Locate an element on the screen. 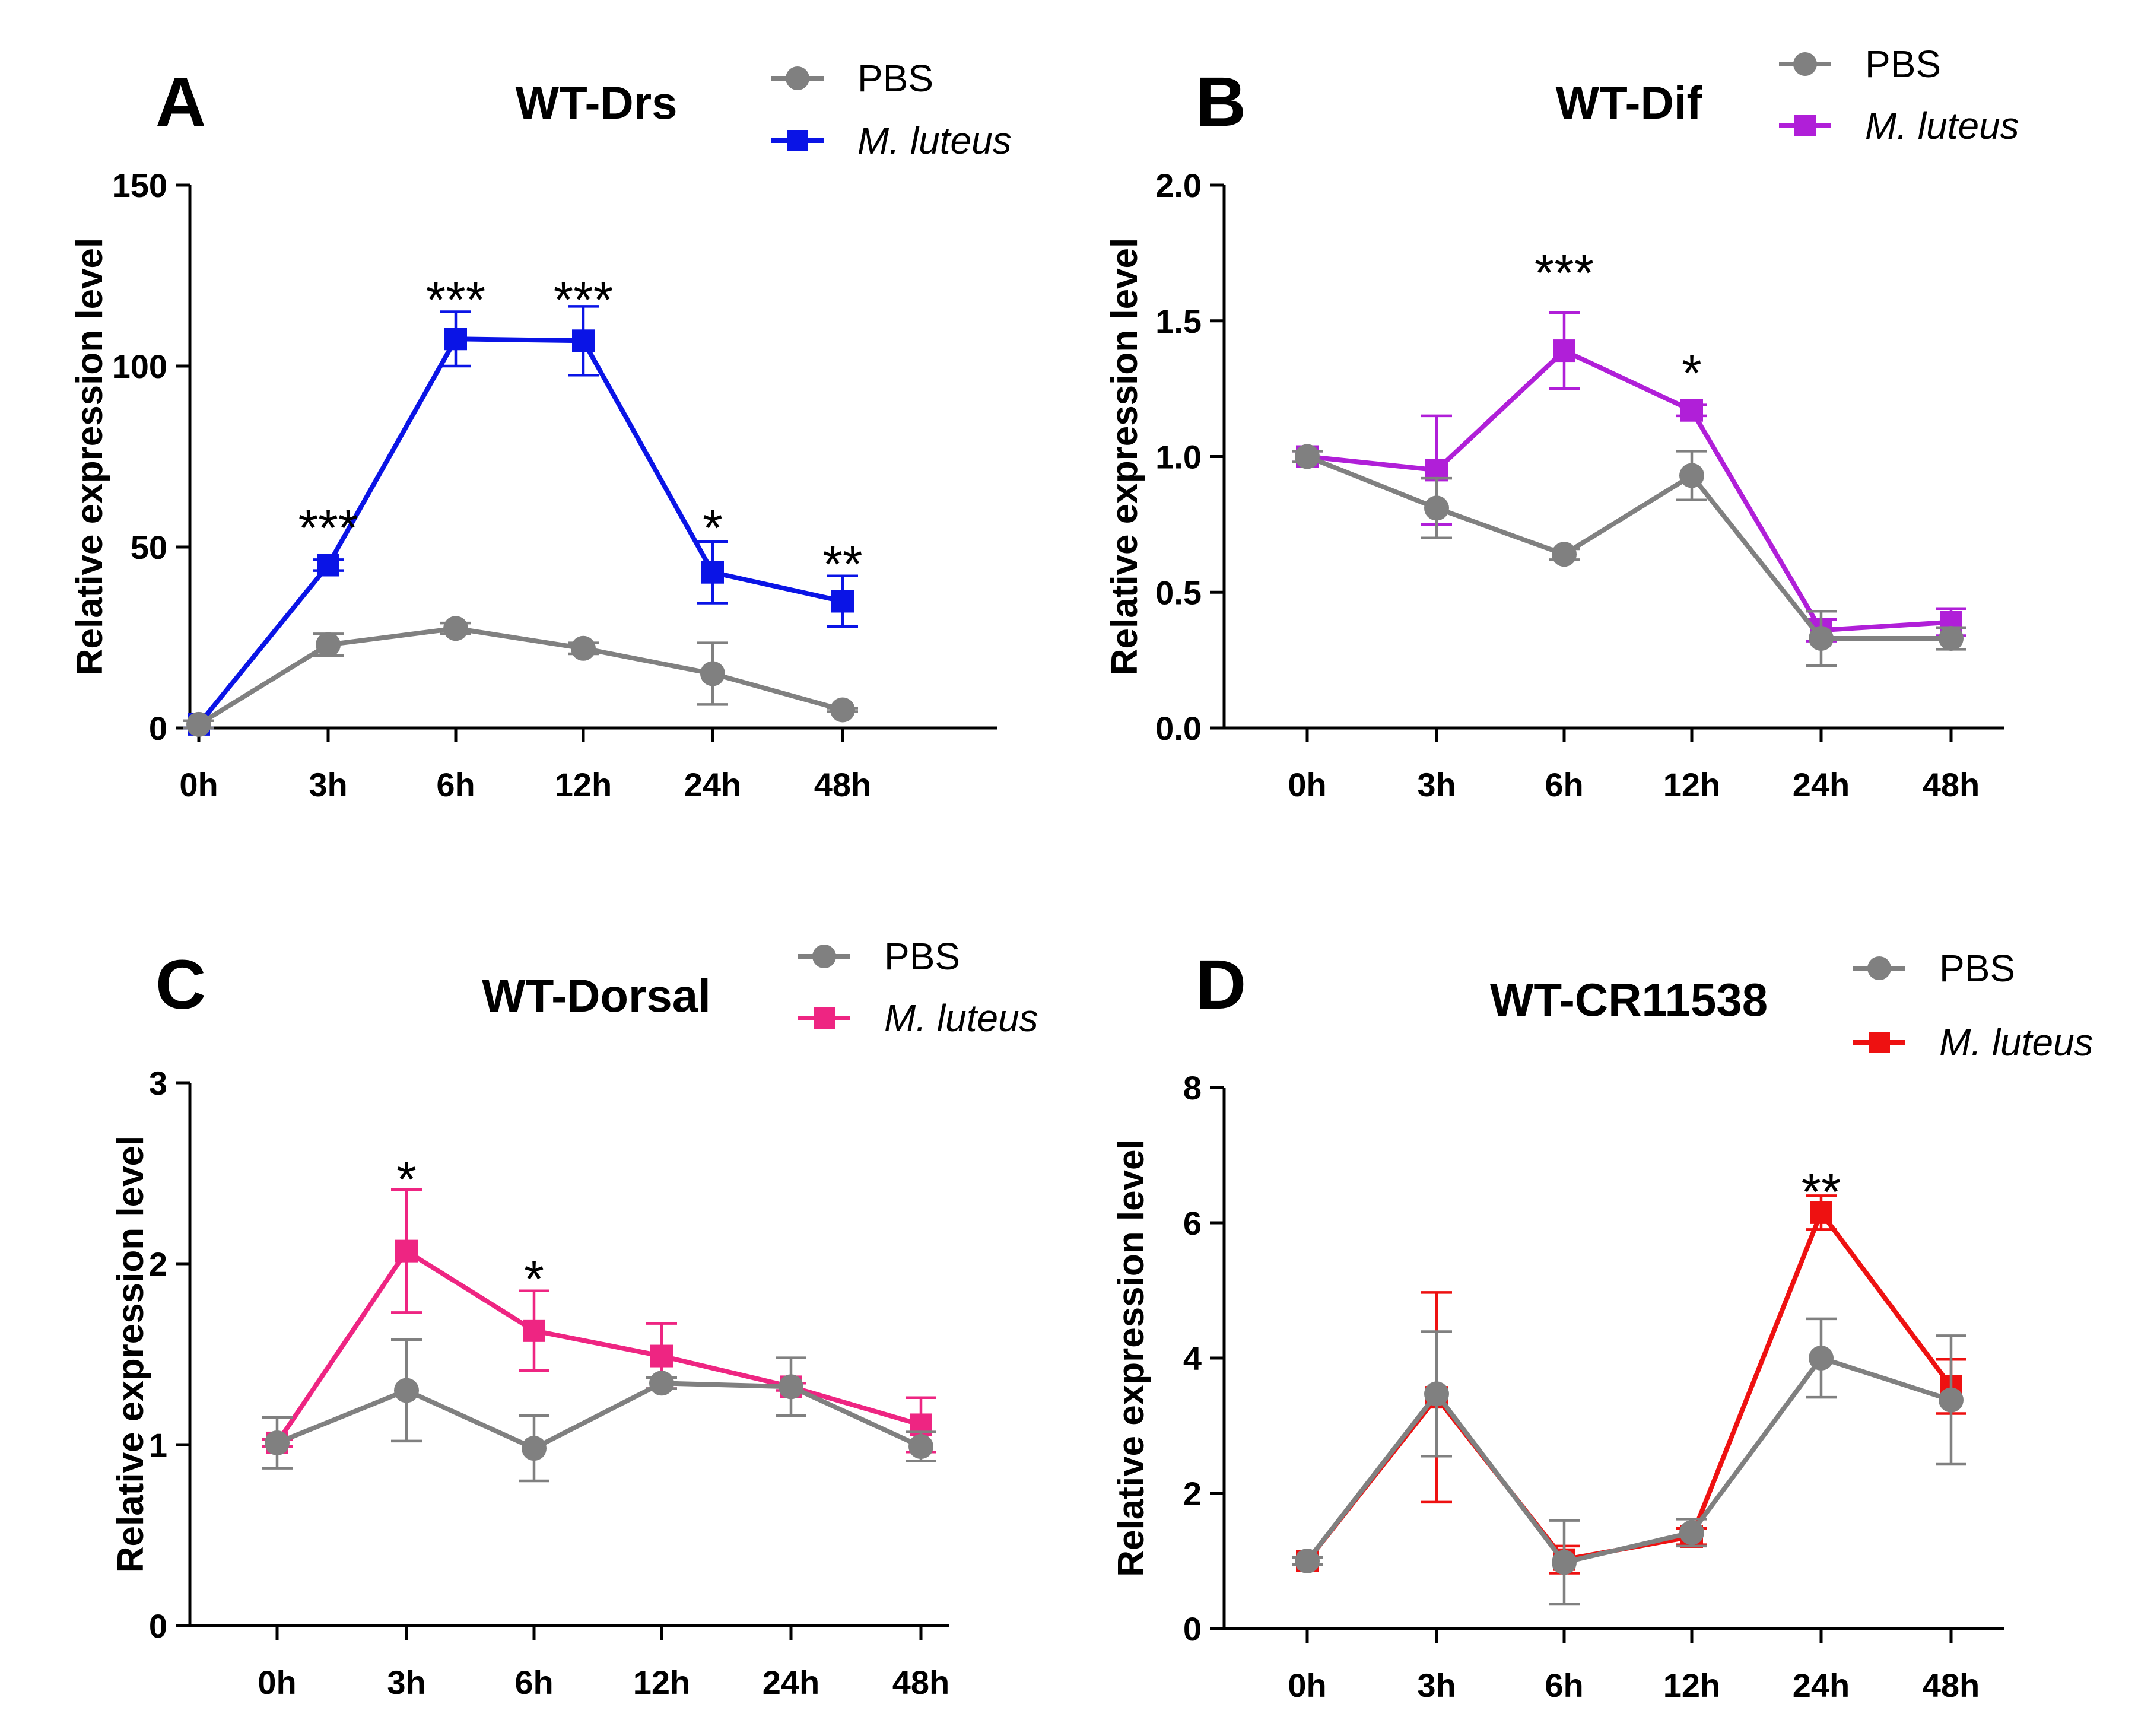  y-tick-label: 6 is located at coordinates (1192, 1223).